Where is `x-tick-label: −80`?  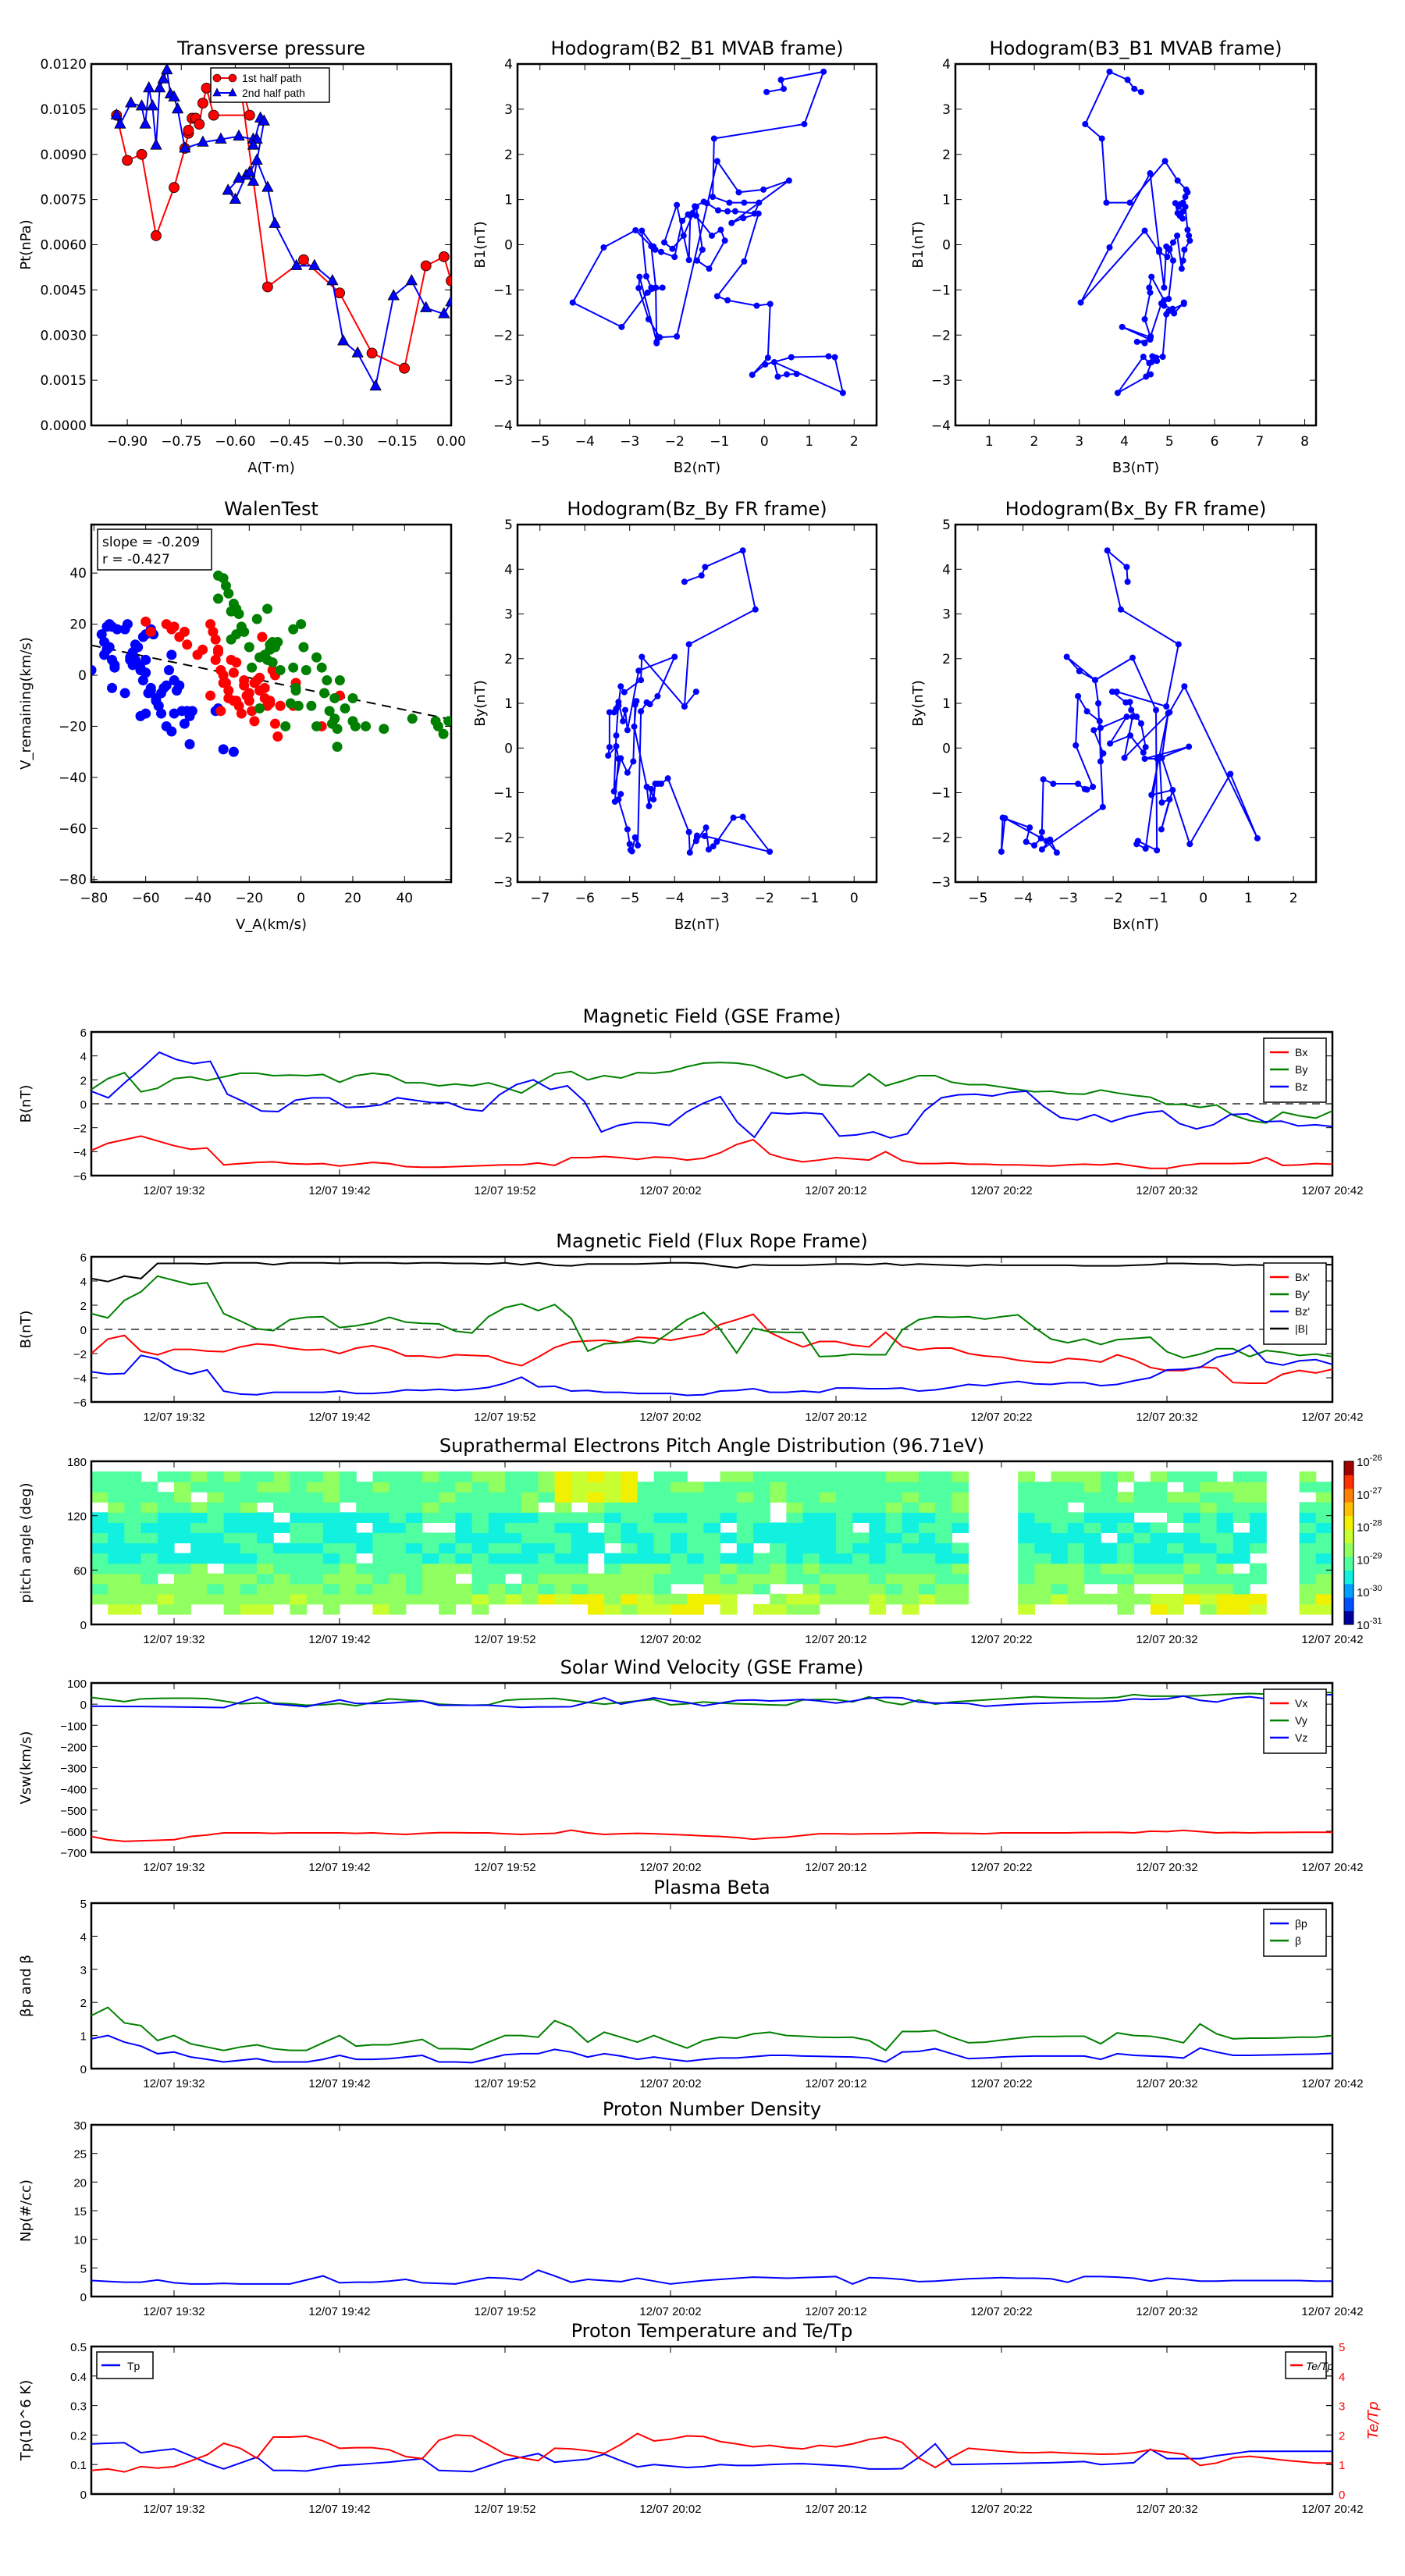 x-tick-label: −80 is located at coordinates (94, 899).